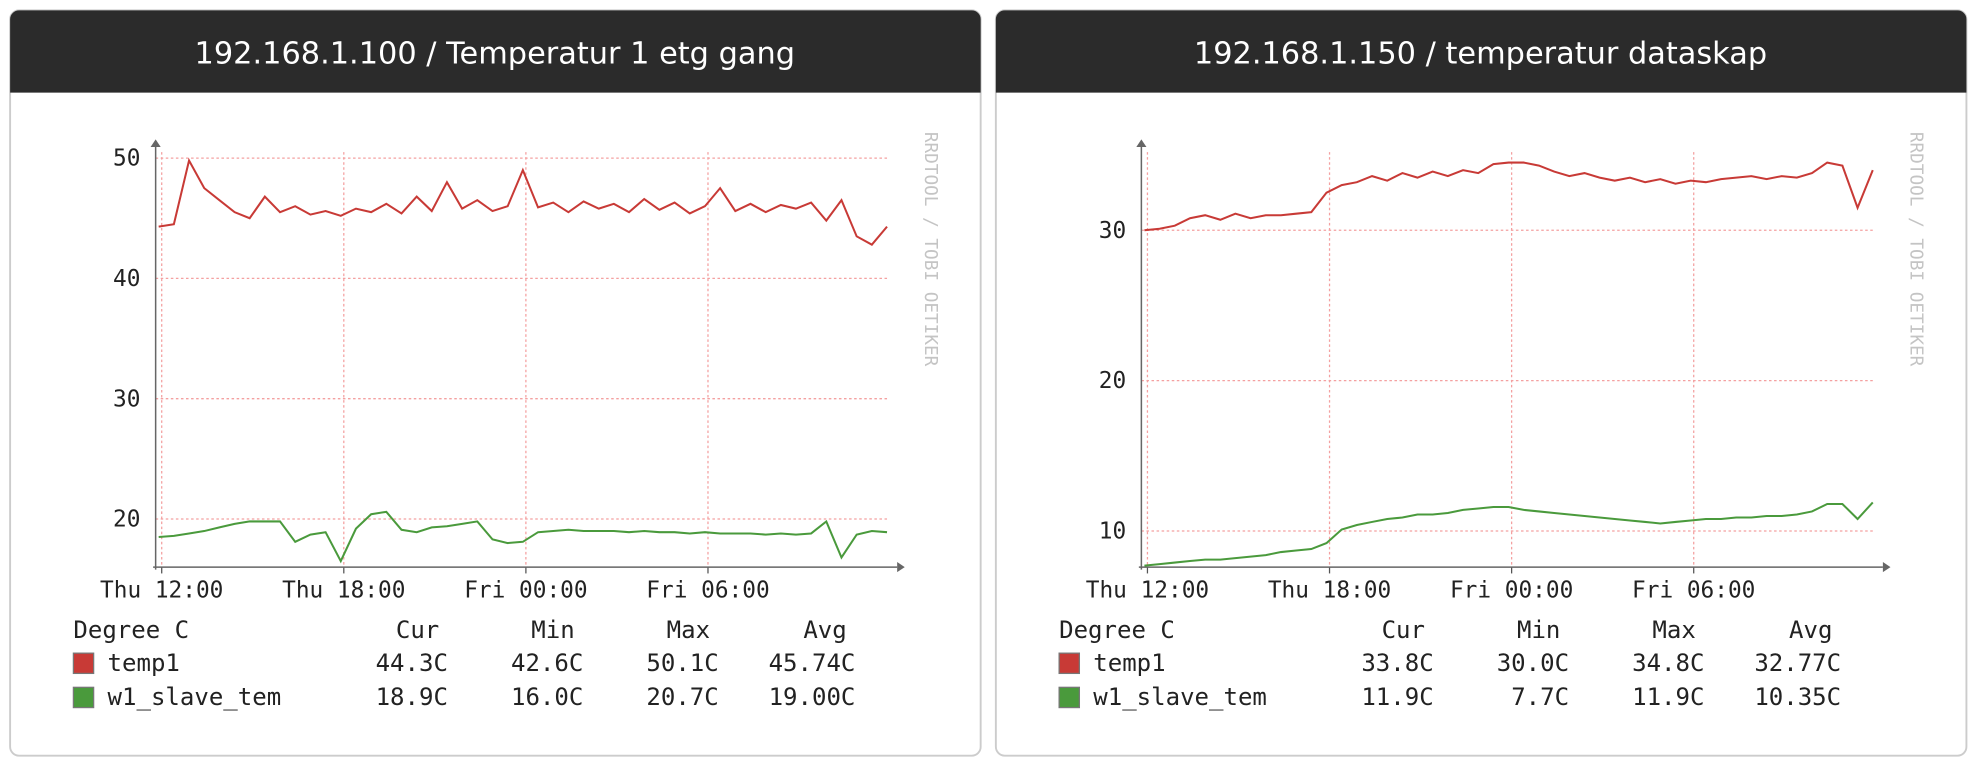 The width and height of the screenshot is (1974, 766). I want to click on stat-value: 45.74C, so click(812, 663).